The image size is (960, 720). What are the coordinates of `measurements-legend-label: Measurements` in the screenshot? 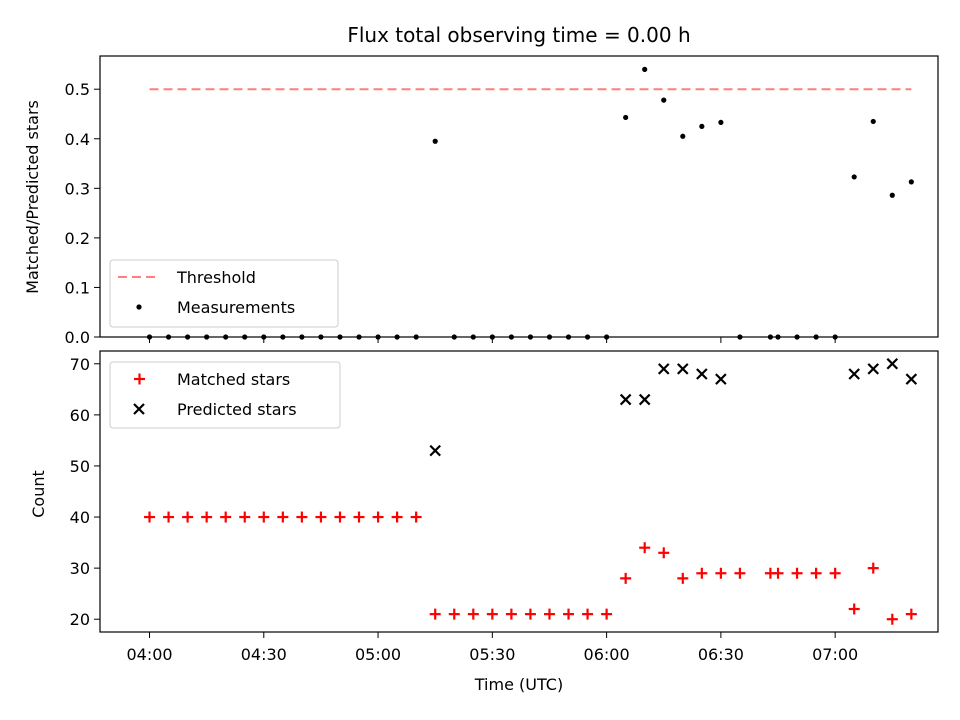 It's located at (236, 307).